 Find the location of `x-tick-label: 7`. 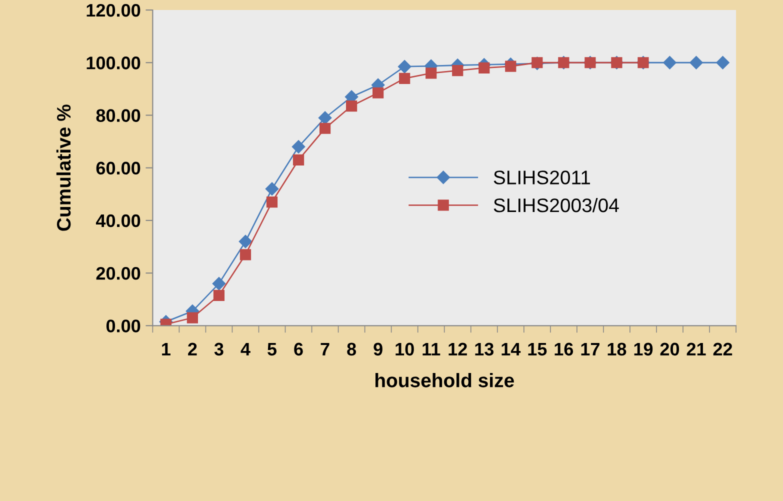

x-tick-label: 7 is located at coordinates (325, 349).